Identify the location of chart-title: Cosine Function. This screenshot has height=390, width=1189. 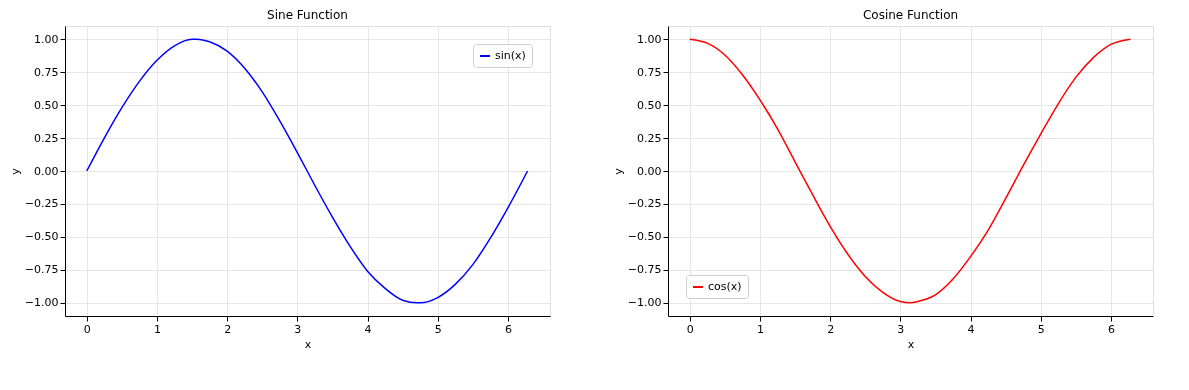
(910, 15).